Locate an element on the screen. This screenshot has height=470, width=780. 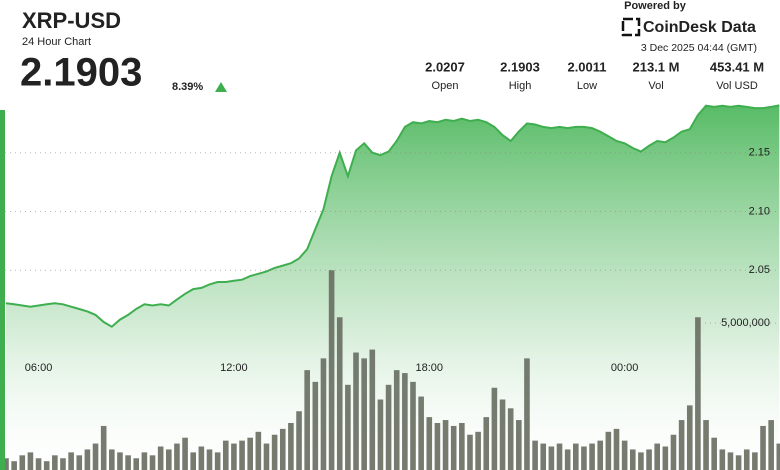
x-tick-label: 00:00 is located at coordinates (625, 368).